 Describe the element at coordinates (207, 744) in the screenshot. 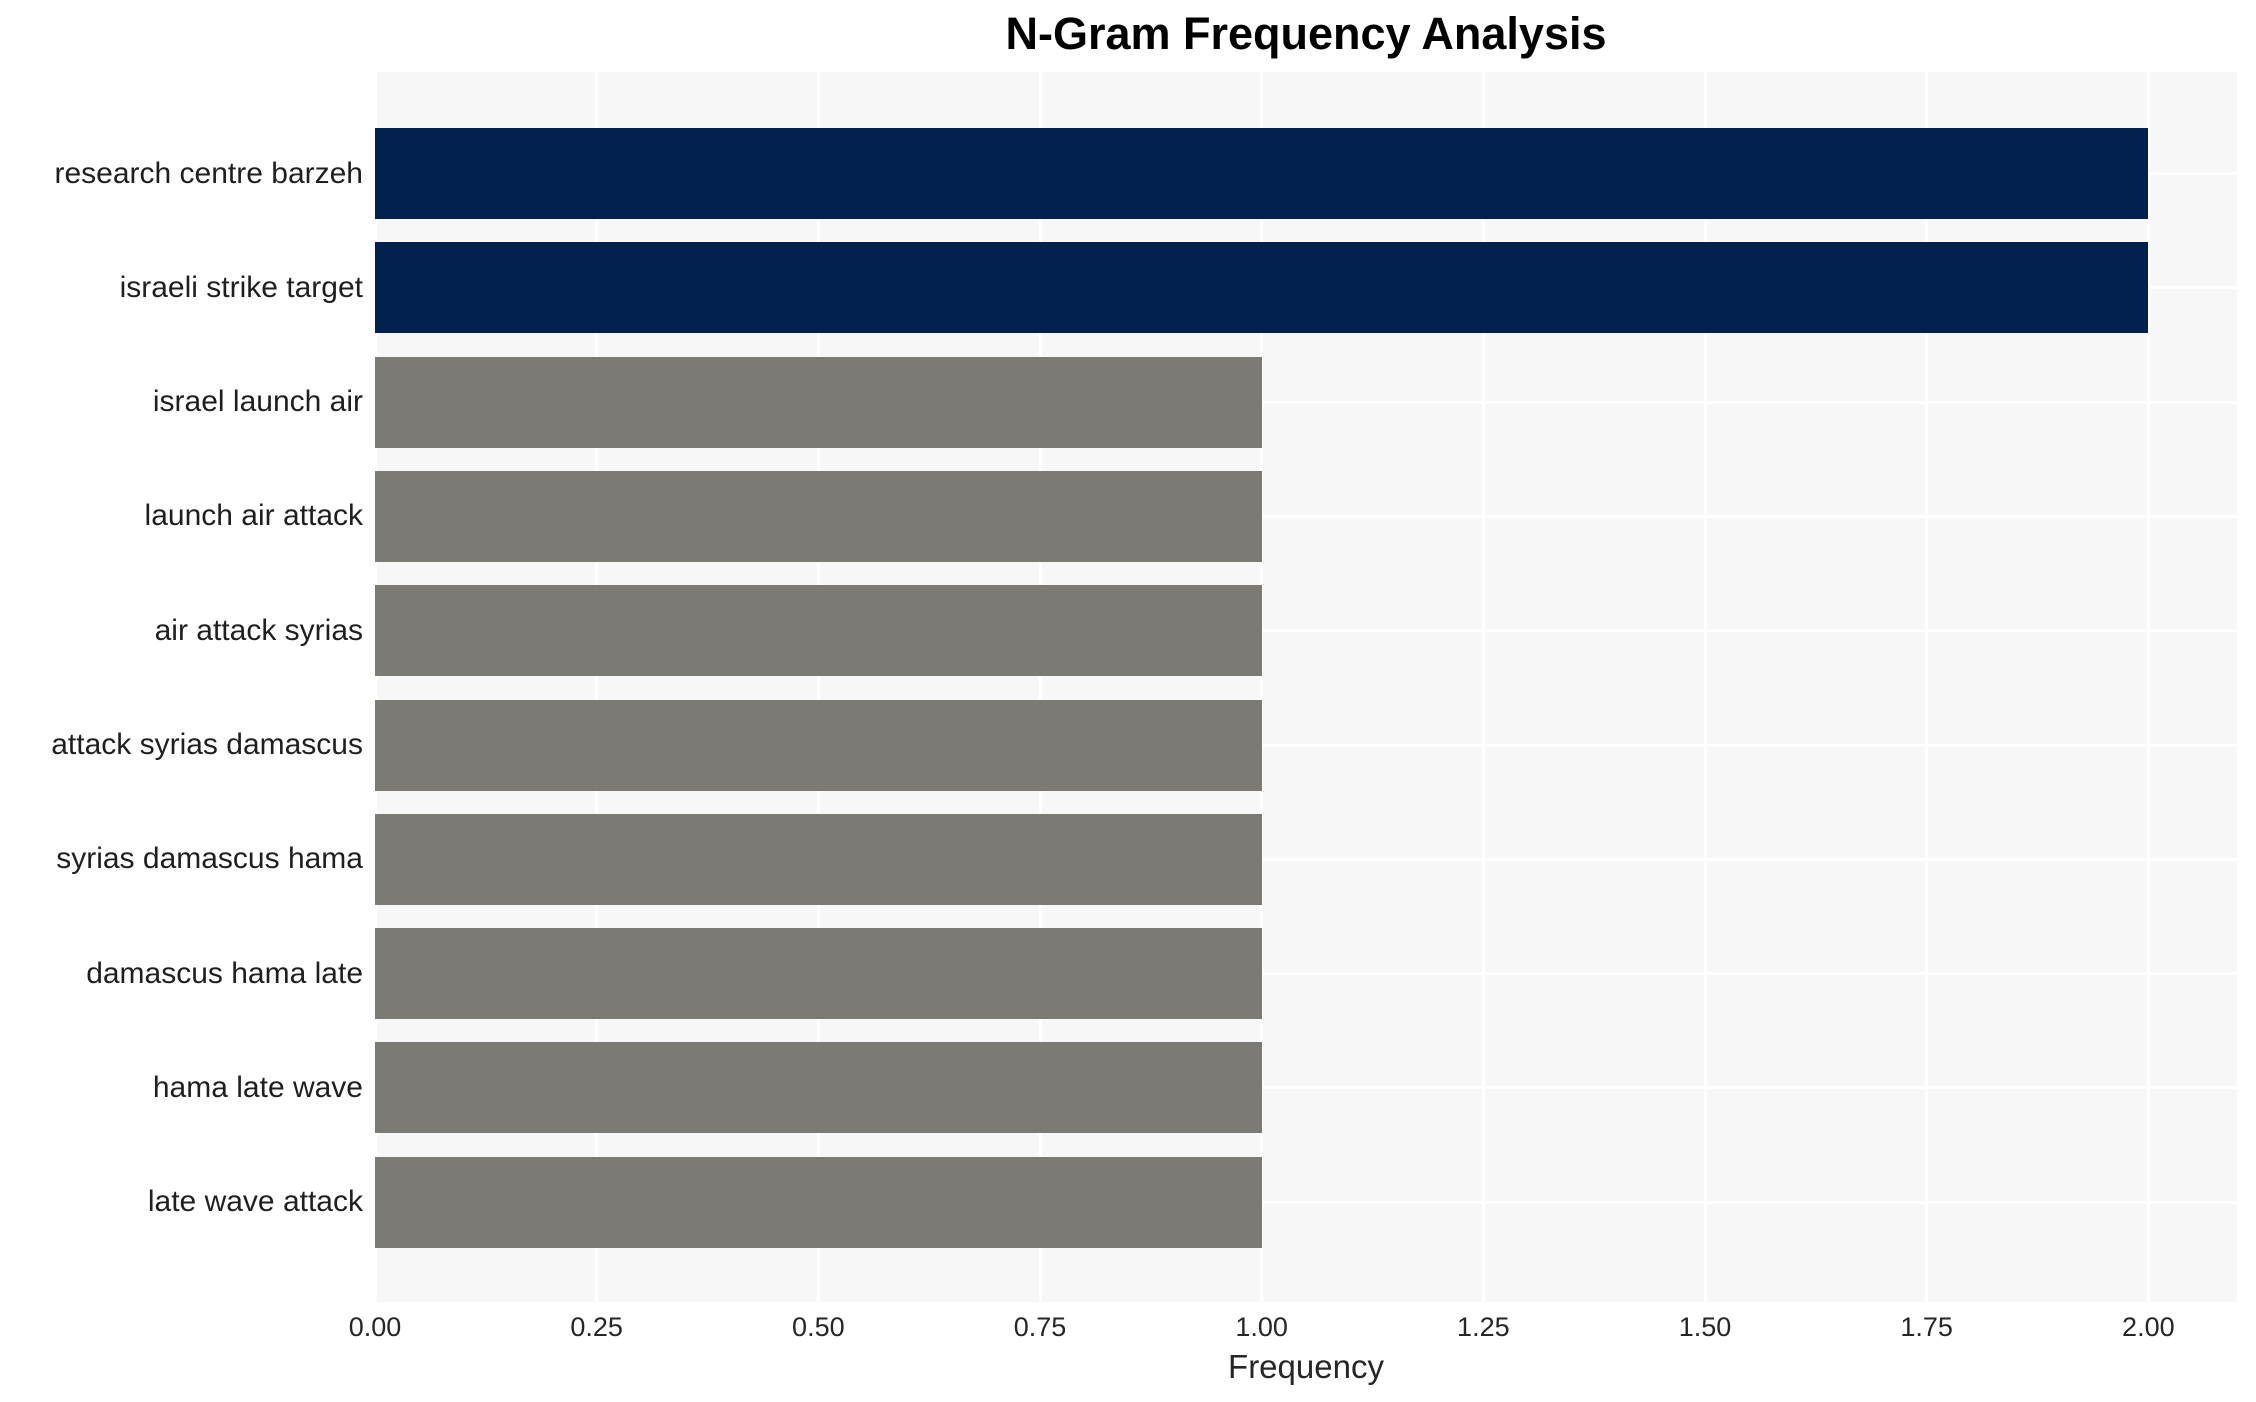

I see `y-tick-label: attack syrias damascus` at that location.